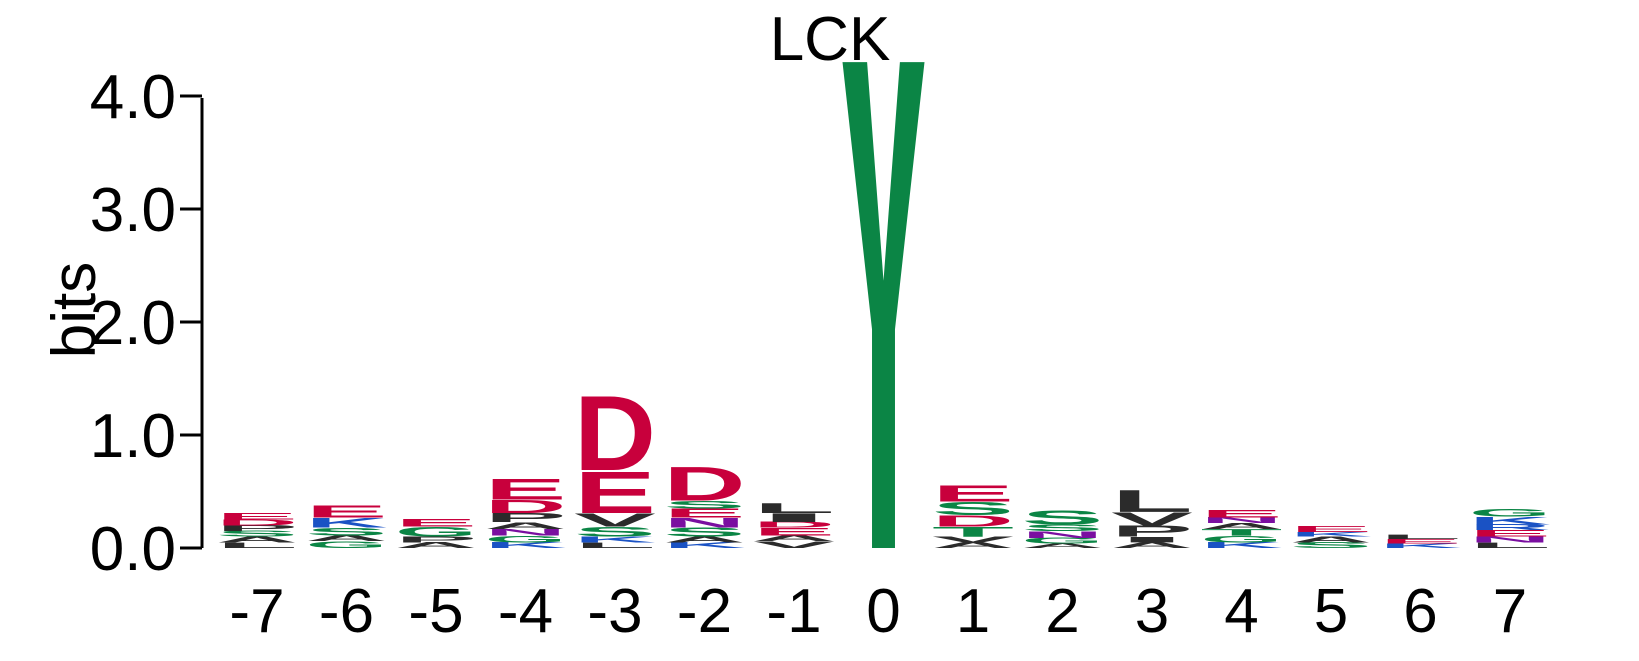 The height and width of the screenshot is (661, 1639). What do you see at coordinates (1331, 611) in the screenshot?
I see `x-tick-label: 5` at bounding box center [1331, 611].